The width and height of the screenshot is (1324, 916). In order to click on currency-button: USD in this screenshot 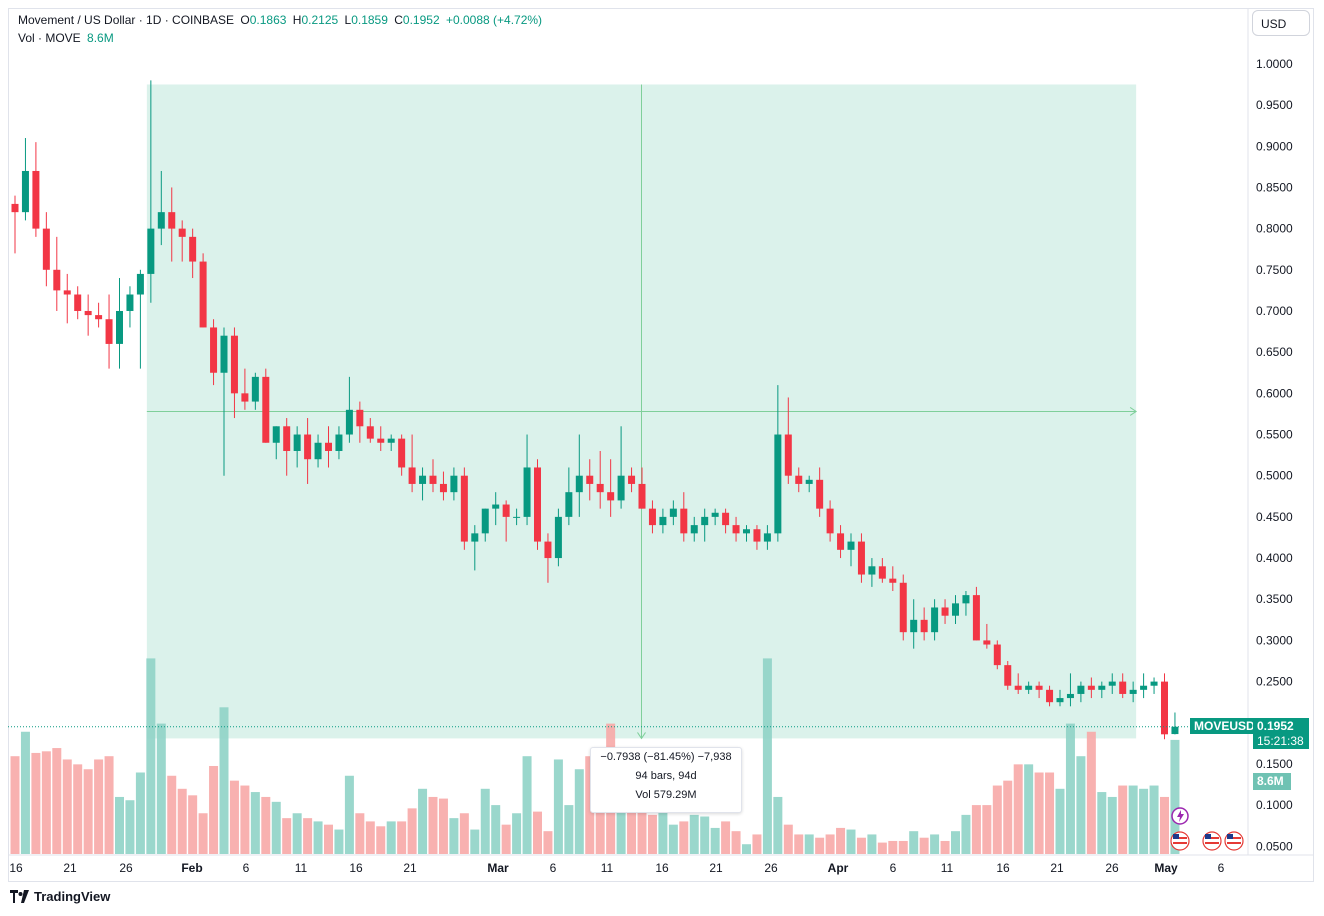, I will do `click(1281, 23)`.